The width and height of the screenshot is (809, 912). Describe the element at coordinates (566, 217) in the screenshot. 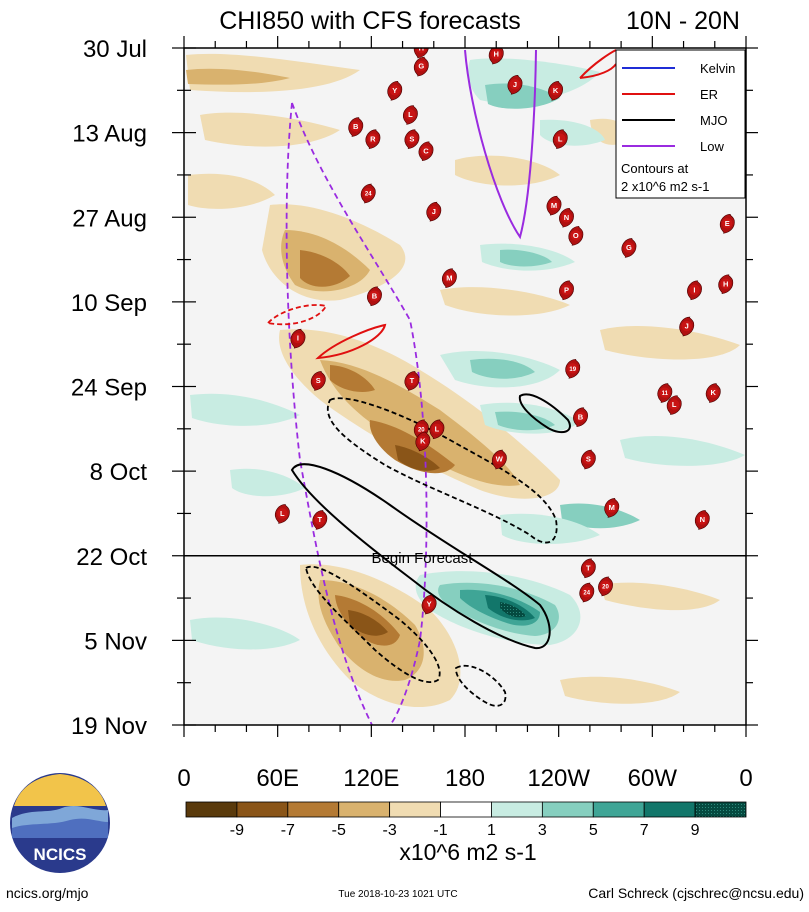

I see `storm-marker: N` at that location.